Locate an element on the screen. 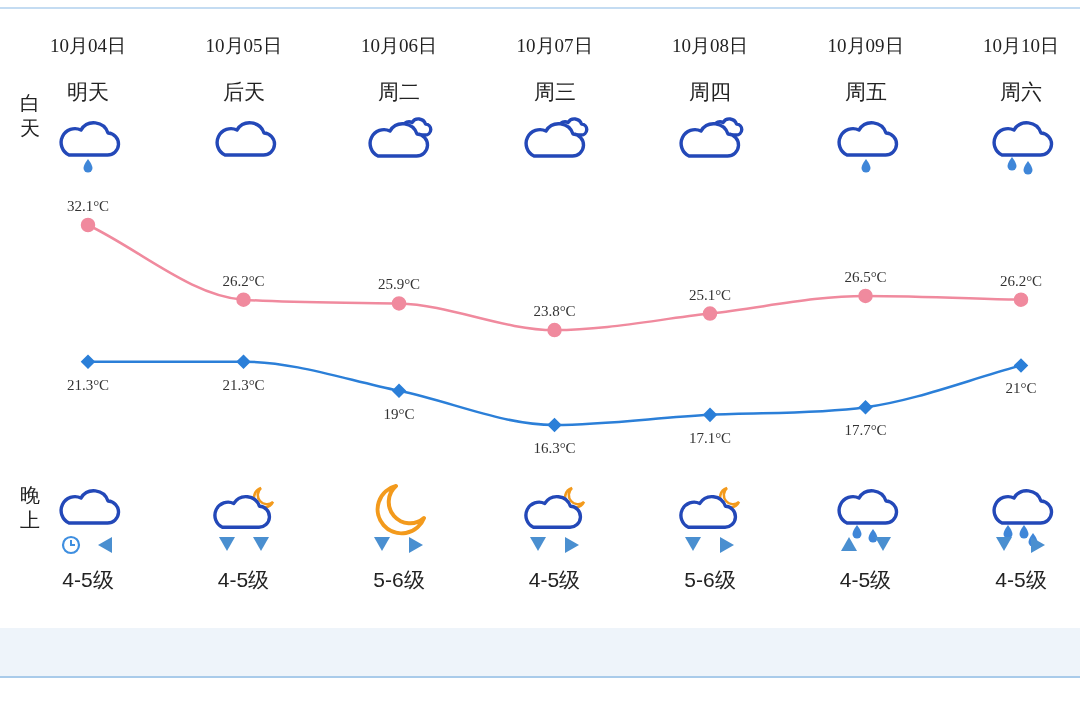 Image resolution: width=1080 pixels, height=720 pixels. x-tick-label: 10月08日 is located at coordinates (710, 45).